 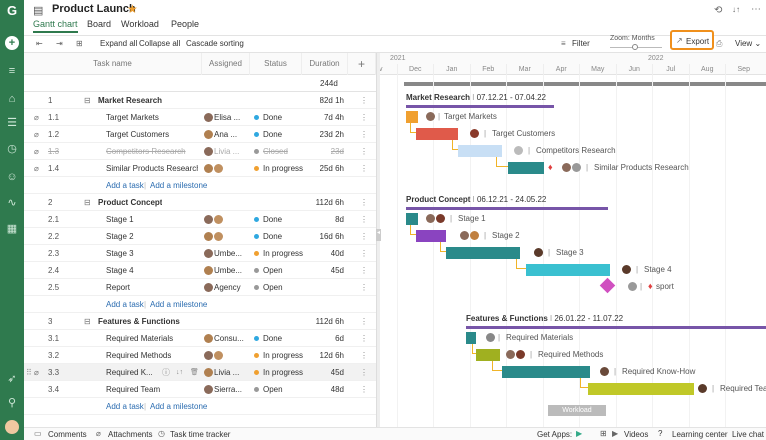 What do you see at coordinates (581, 43) in the screenshot?
I see `filter-button: Filter` at bounding box center [581, 43].